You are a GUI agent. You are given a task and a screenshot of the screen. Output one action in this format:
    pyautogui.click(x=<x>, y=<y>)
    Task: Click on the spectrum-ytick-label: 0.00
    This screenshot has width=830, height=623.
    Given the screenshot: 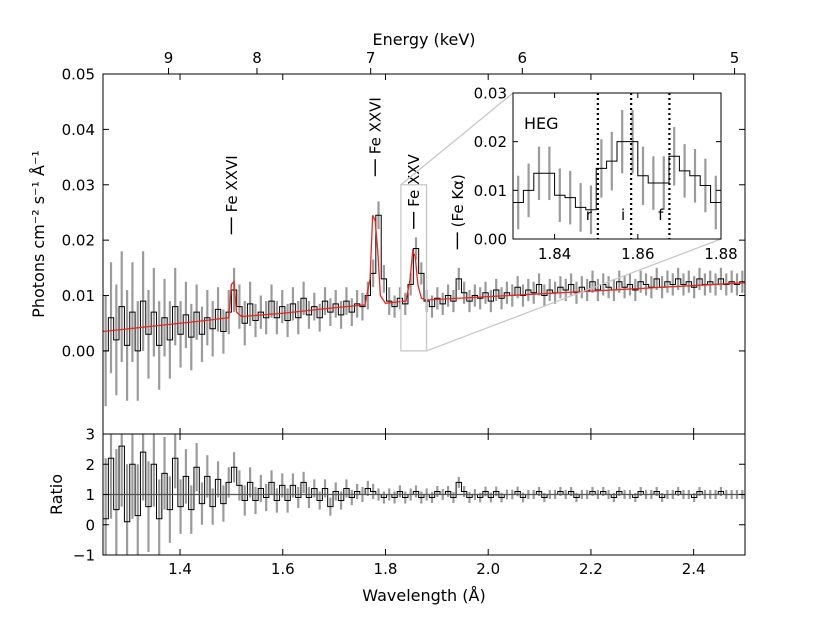 What is the action you would take?
    pyautogui.click(x=78, y=351)
    